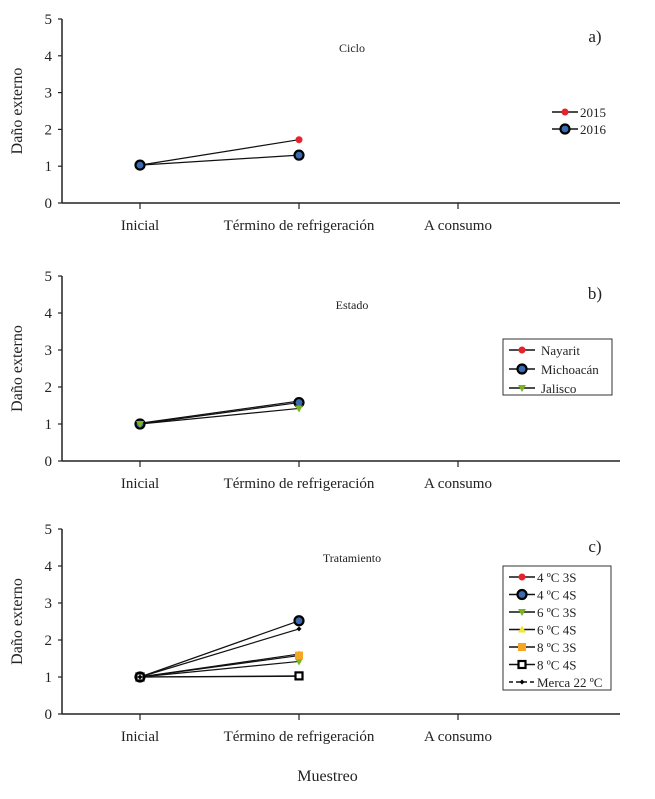  I want to click on legend: Nayarit Michoacán Jalisco, so click(557, 367).